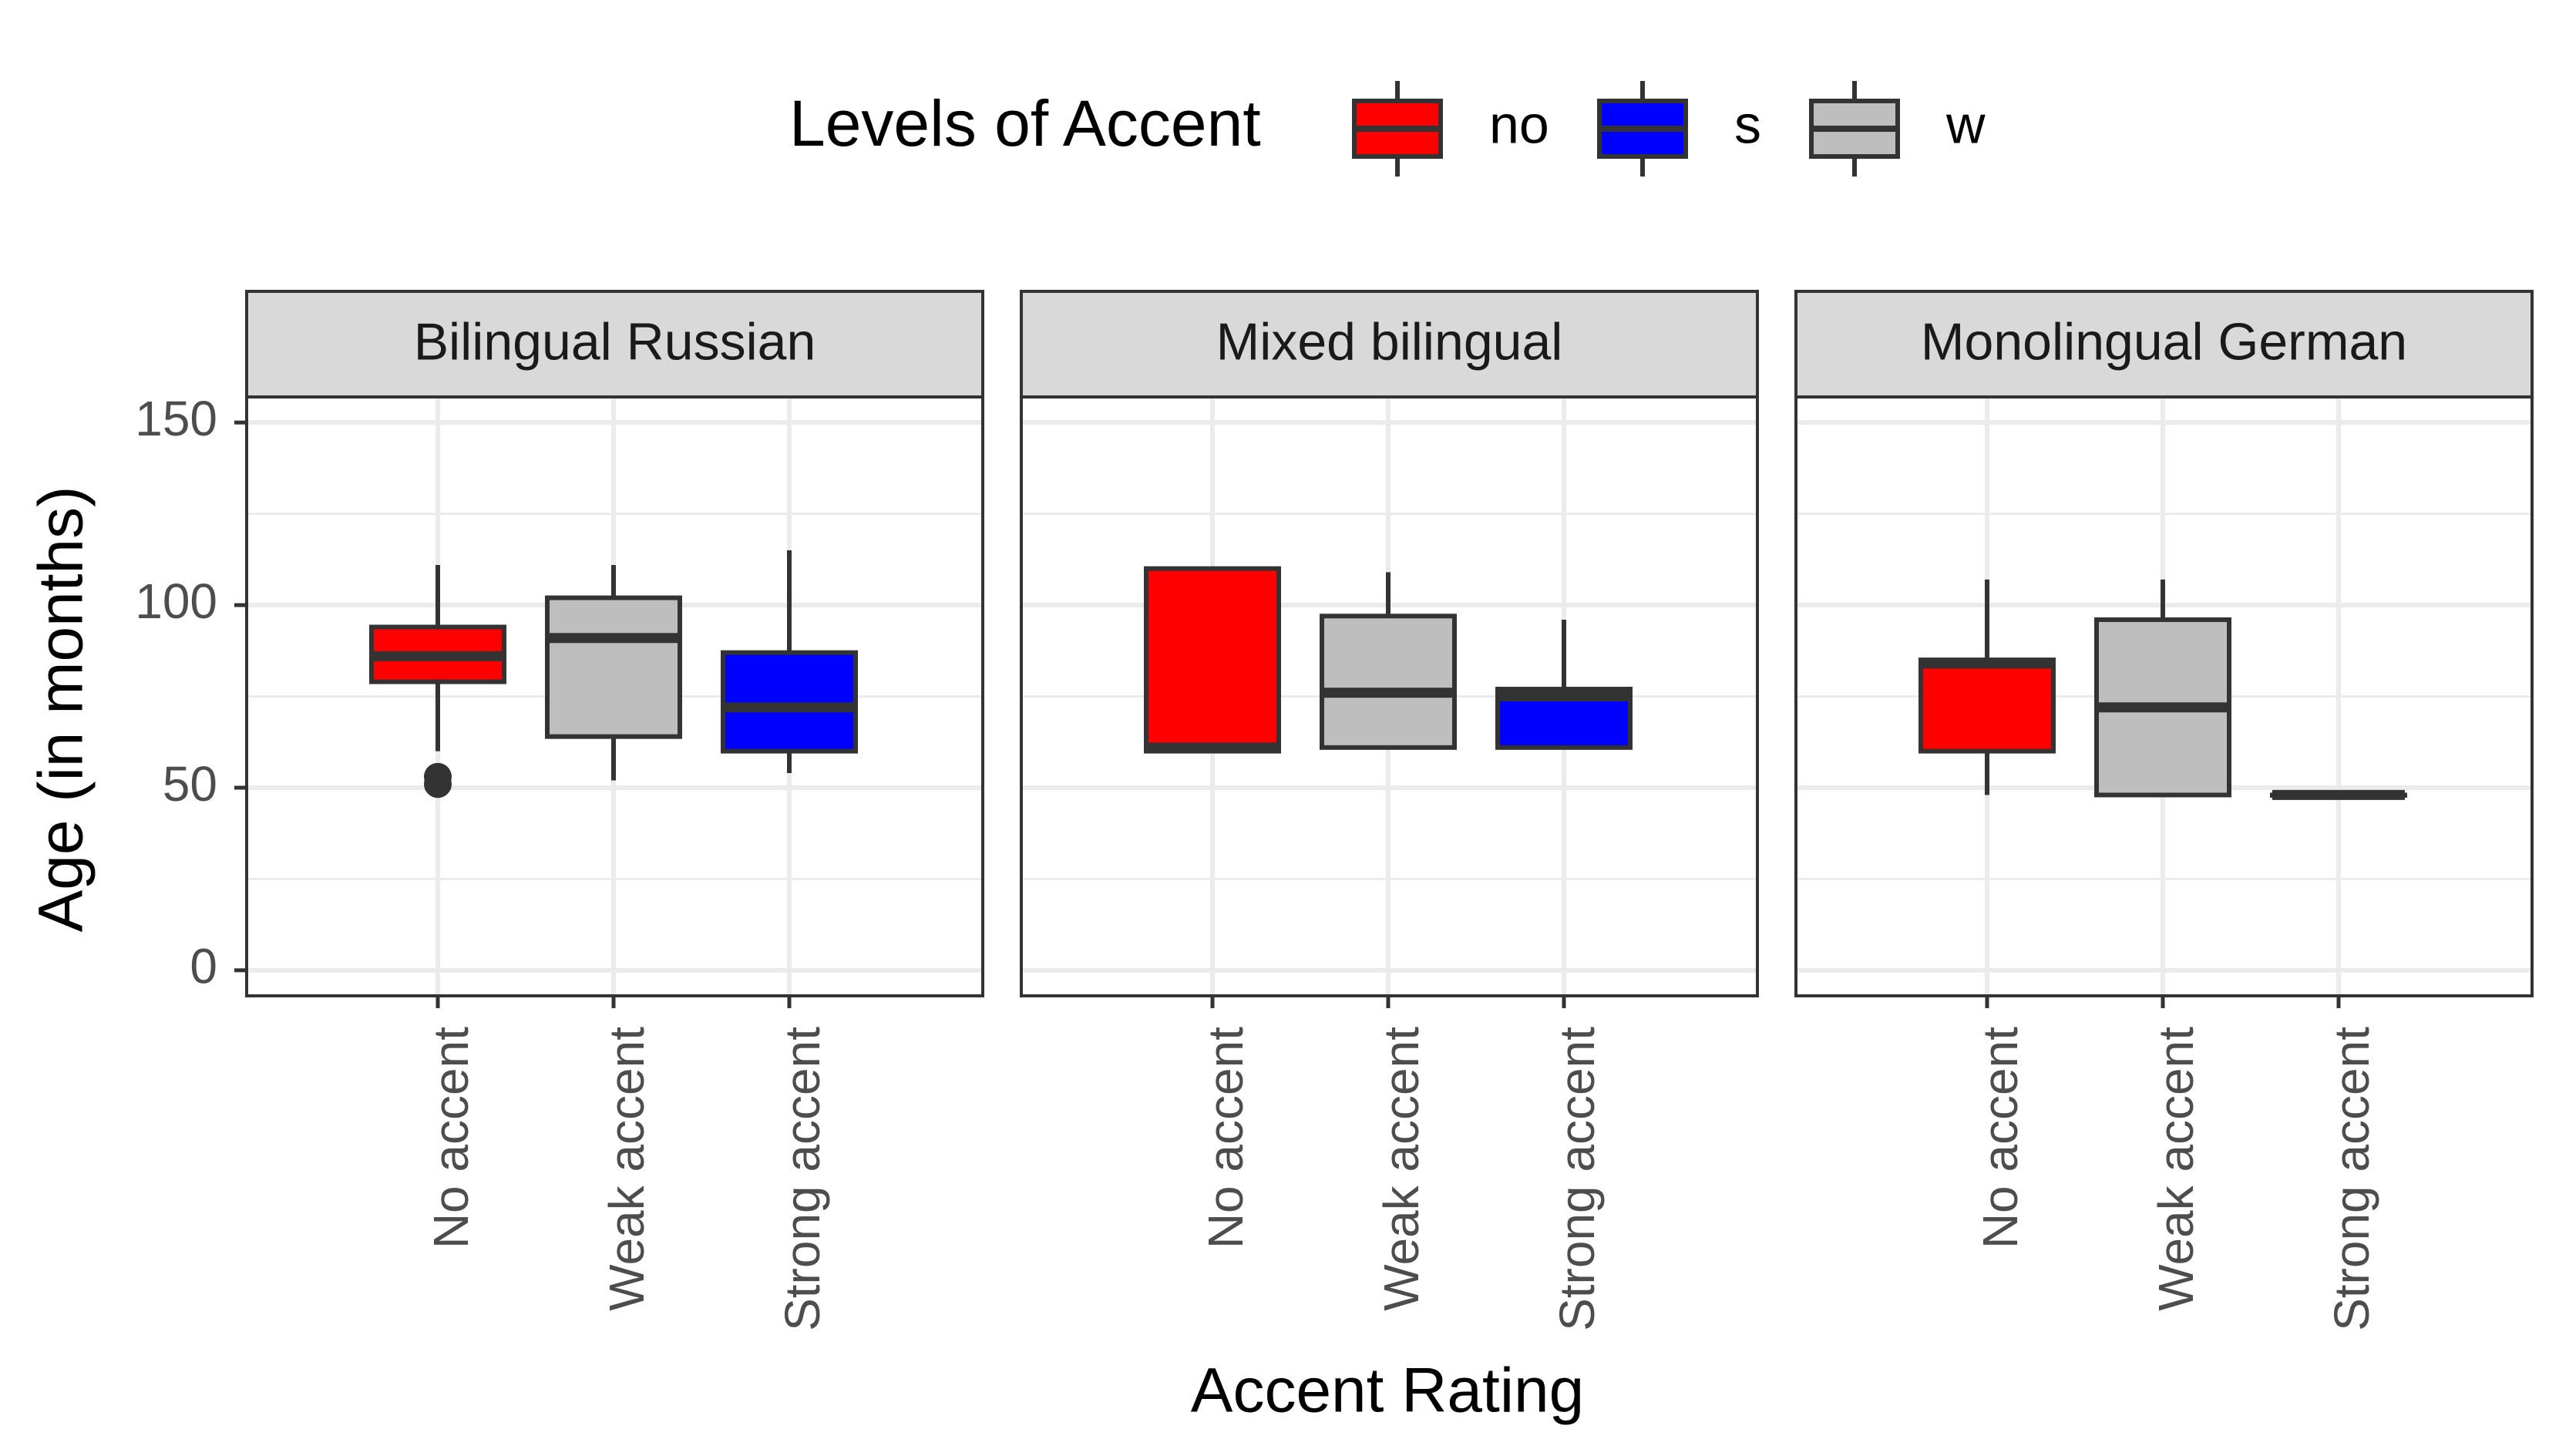  What do you see at coordinates (176, 418) in the screenshot?
I see `y-tick-label: 150` at bounding box center [176, 418].